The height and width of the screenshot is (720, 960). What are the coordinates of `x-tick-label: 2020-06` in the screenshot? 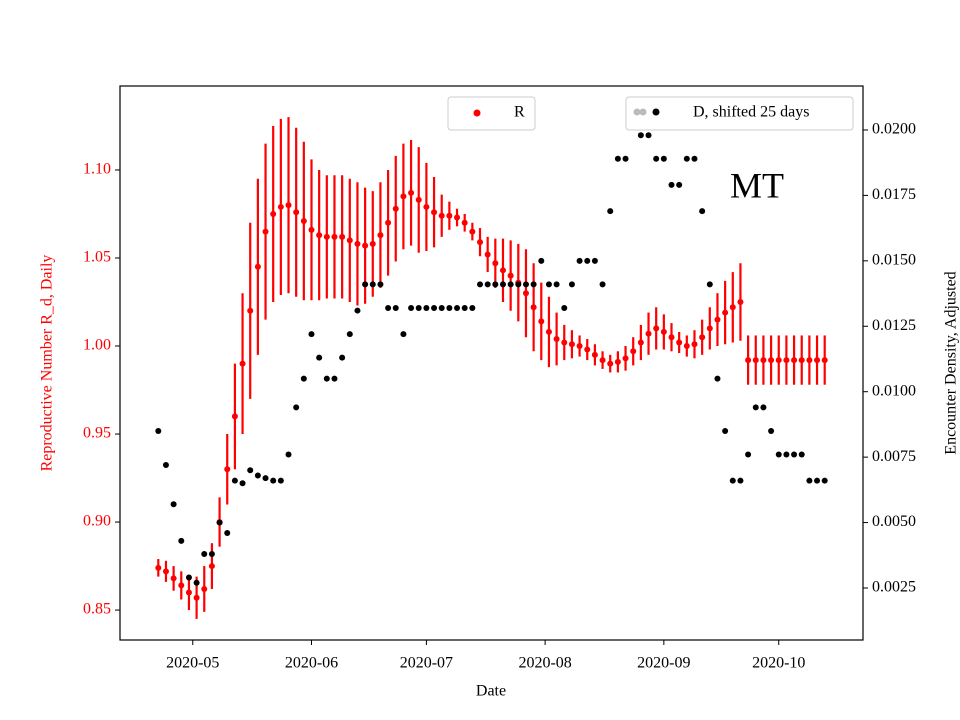 It's located at (311, 663).